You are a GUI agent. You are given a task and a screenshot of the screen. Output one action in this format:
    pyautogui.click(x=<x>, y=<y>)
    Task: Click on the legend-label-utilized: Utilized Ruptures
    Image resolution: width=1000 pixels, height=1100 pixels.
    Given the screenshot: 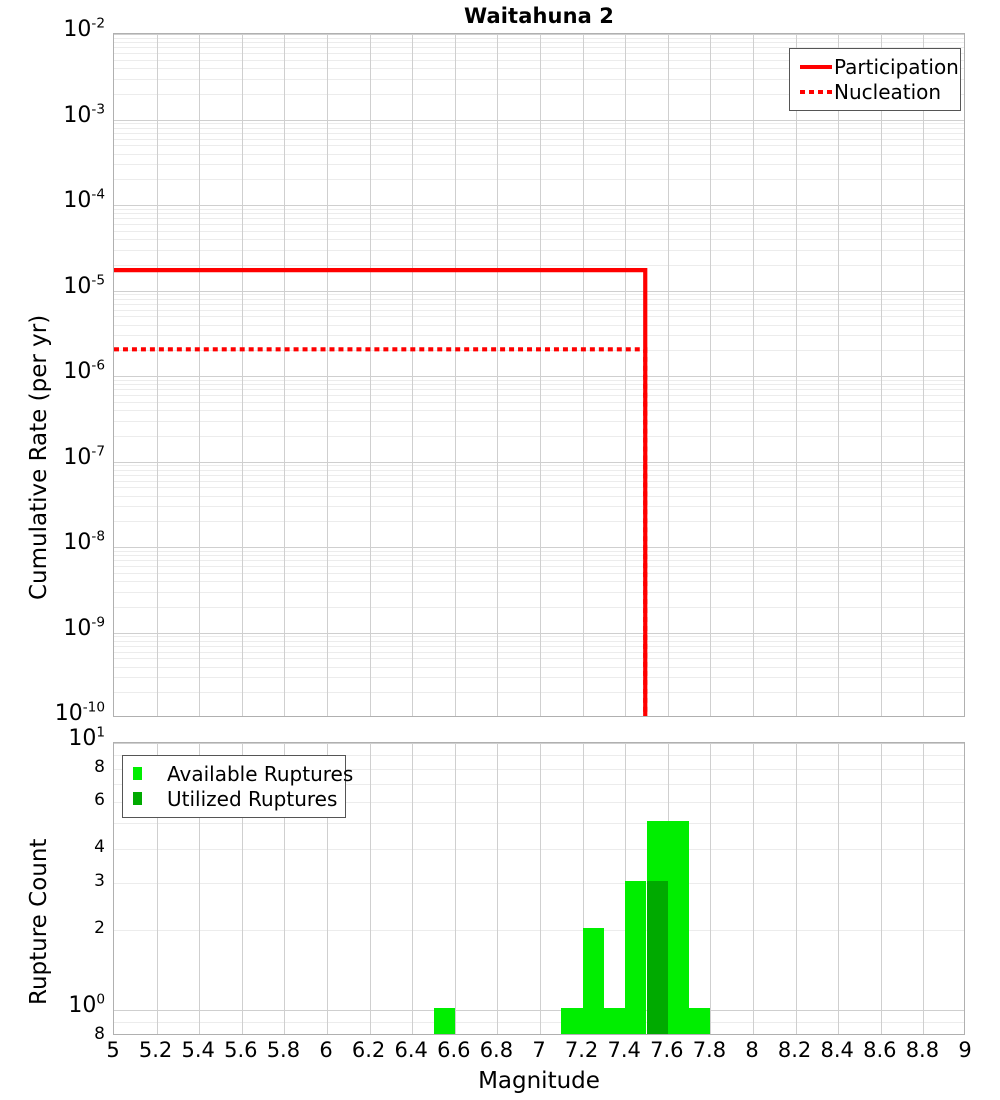 What is the action you would take?
    pyautogui.click(x=252, y=798)
    